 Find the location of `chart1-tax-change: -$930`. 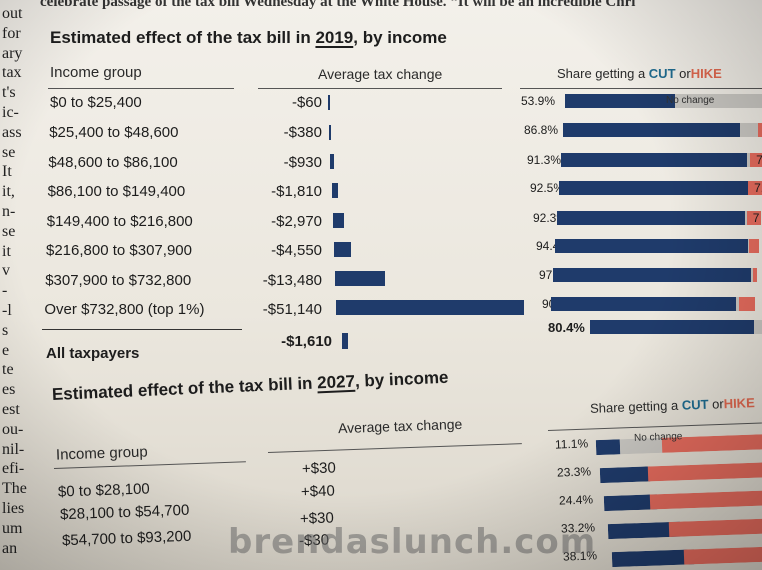

chart1-tax-change: -$930 is located at coordinates (302, 162).